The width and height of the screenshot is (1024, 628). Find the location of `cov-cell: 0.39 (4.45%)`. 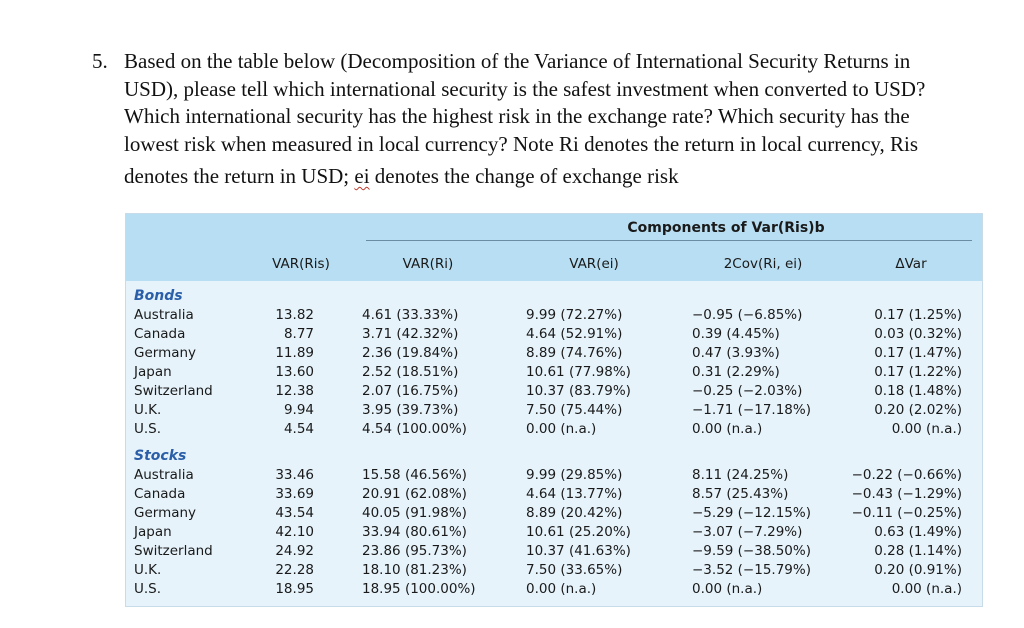

cov-cell: 0.39 (4.45%) is located at coordinates (736, 334).